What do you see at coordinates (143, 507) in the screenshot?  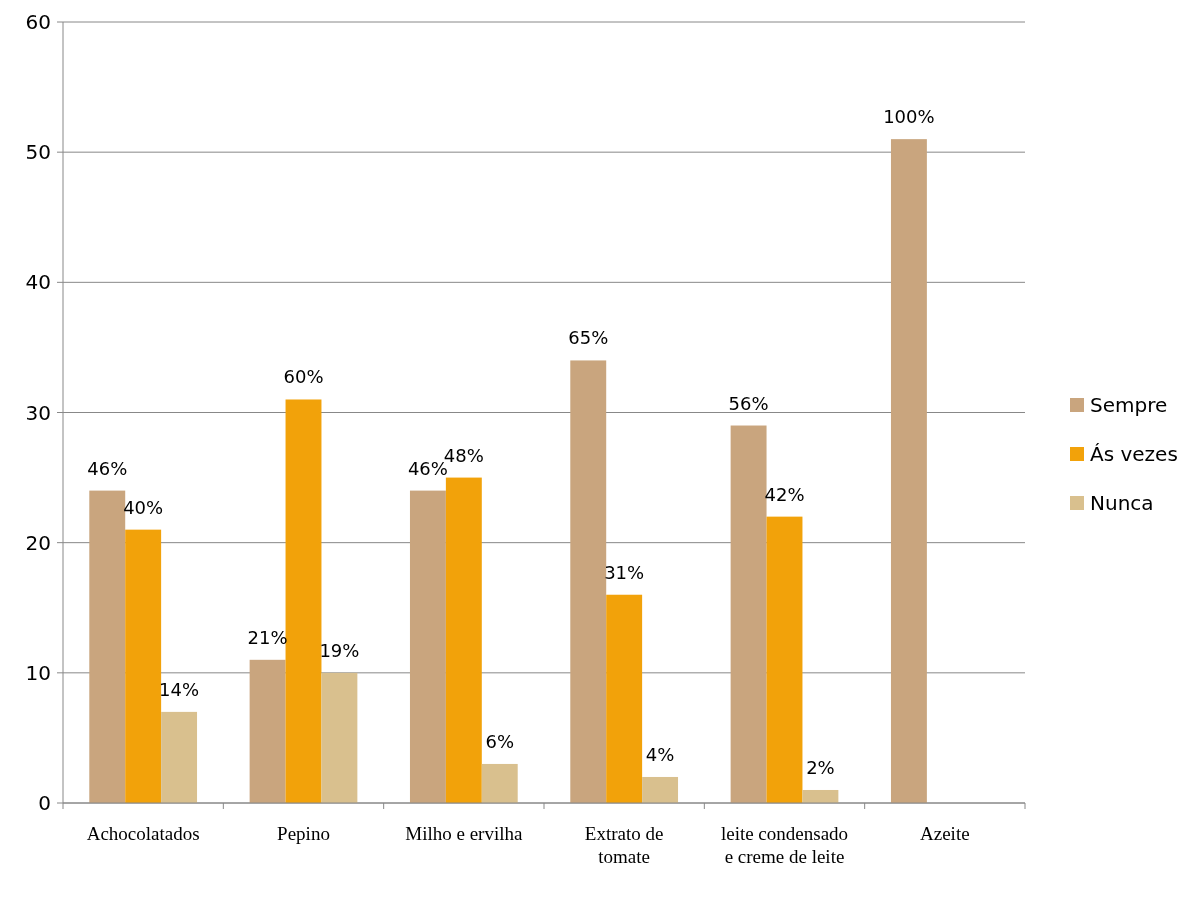 I see `annotation: 40%` at bounding box center [143, 507].